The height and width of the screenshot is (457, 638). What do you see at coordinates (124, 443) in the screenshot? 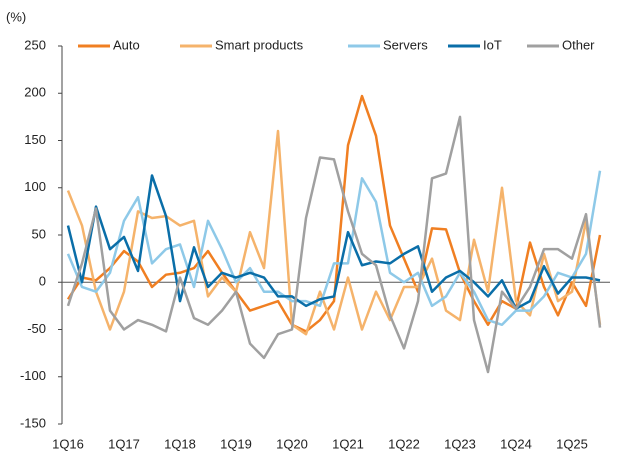
I see `x-tick-label: 1Q17` at bounding box center [124, 443].